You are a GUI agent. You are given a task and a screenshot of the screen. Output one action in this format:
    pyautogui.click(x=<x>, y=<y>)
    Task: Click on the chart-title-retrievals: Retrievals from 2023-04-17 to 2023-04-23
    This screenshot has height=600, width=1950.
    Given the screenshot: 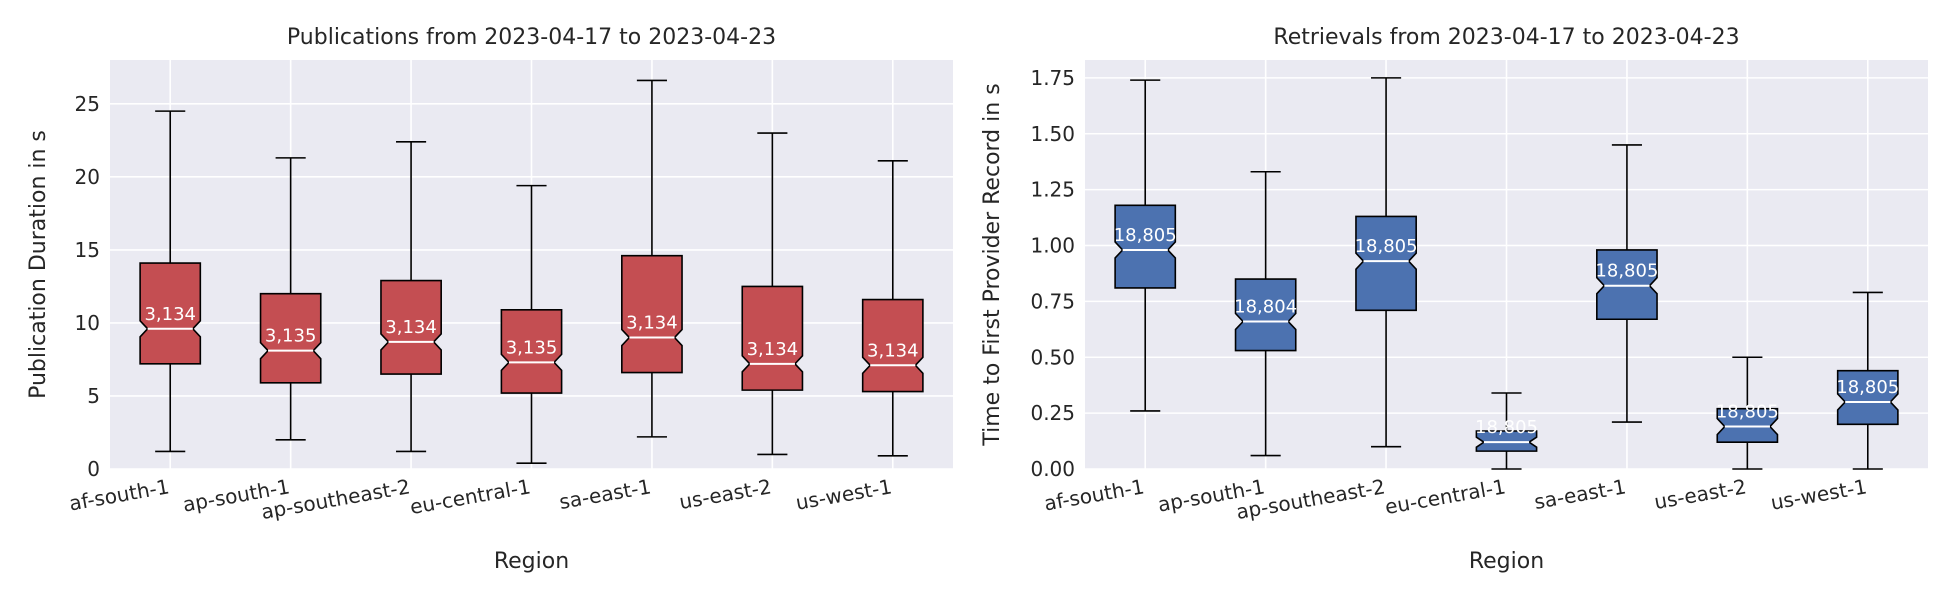 What is the action you would take?
    pyautogui.click(x=1506, y=37)
    